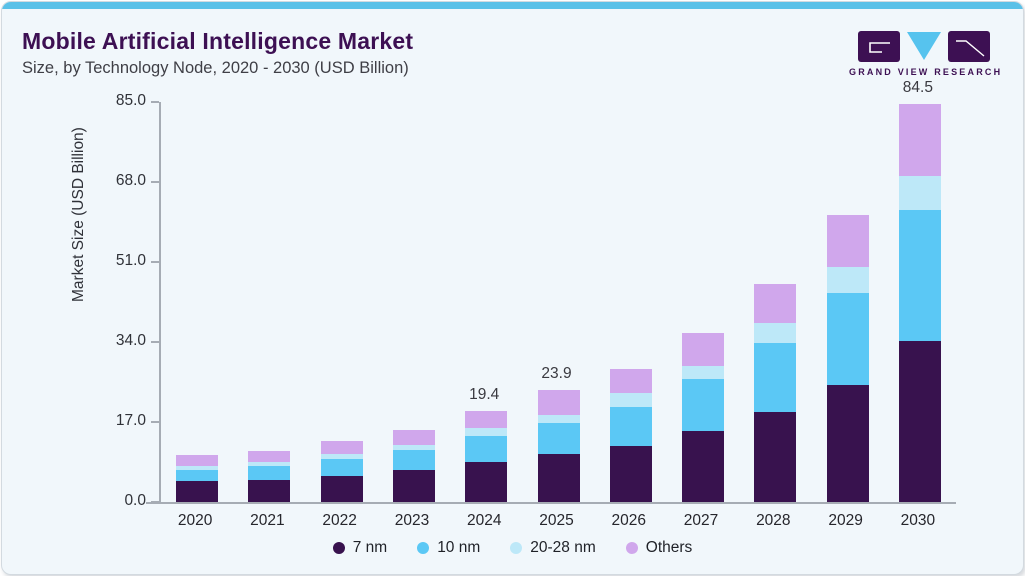 The height and width of the screenshot is (576, 1025). What do you see at coordinates (130, 420) in the screenshot?
I see `y-tick-label: 17.0` at bounding box center [130, 420].